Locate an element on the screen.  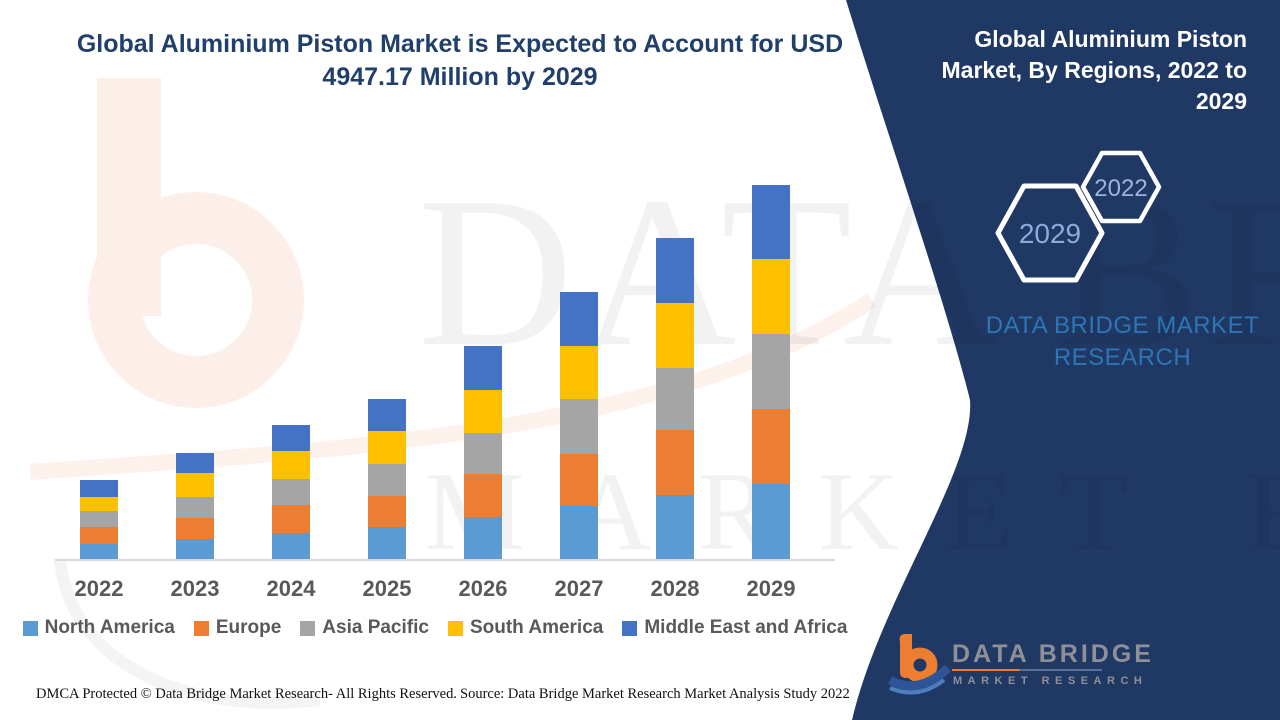
bar-column-2022 is located at coordinates (99, 369).